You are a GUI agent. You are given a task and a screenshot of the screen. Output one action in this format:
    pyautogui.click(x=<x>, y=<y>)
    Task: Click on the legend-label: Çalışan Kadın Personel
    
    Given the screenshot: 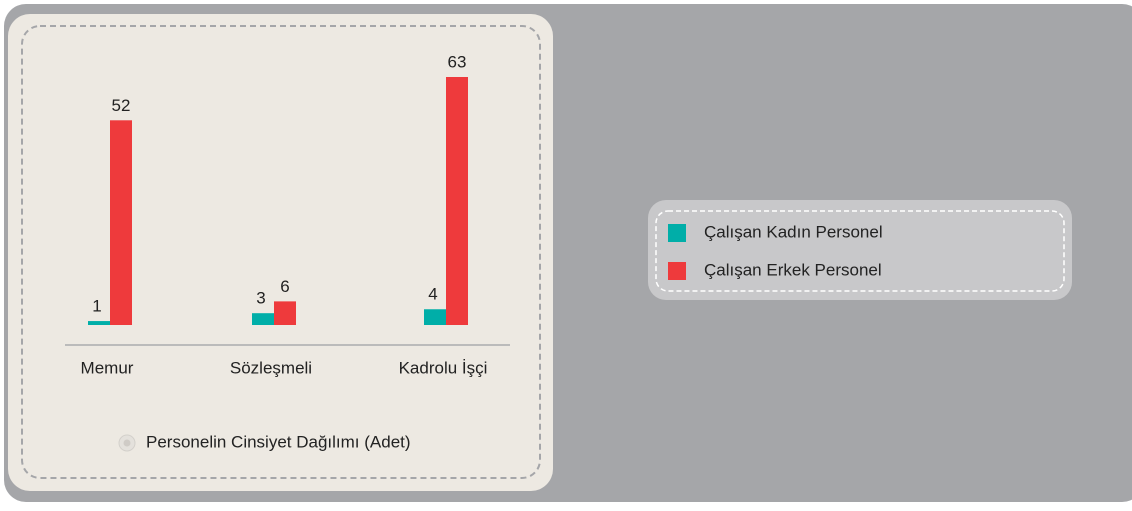 What is the action you would take?
    pyautogui.click(x=793, y=231)
    